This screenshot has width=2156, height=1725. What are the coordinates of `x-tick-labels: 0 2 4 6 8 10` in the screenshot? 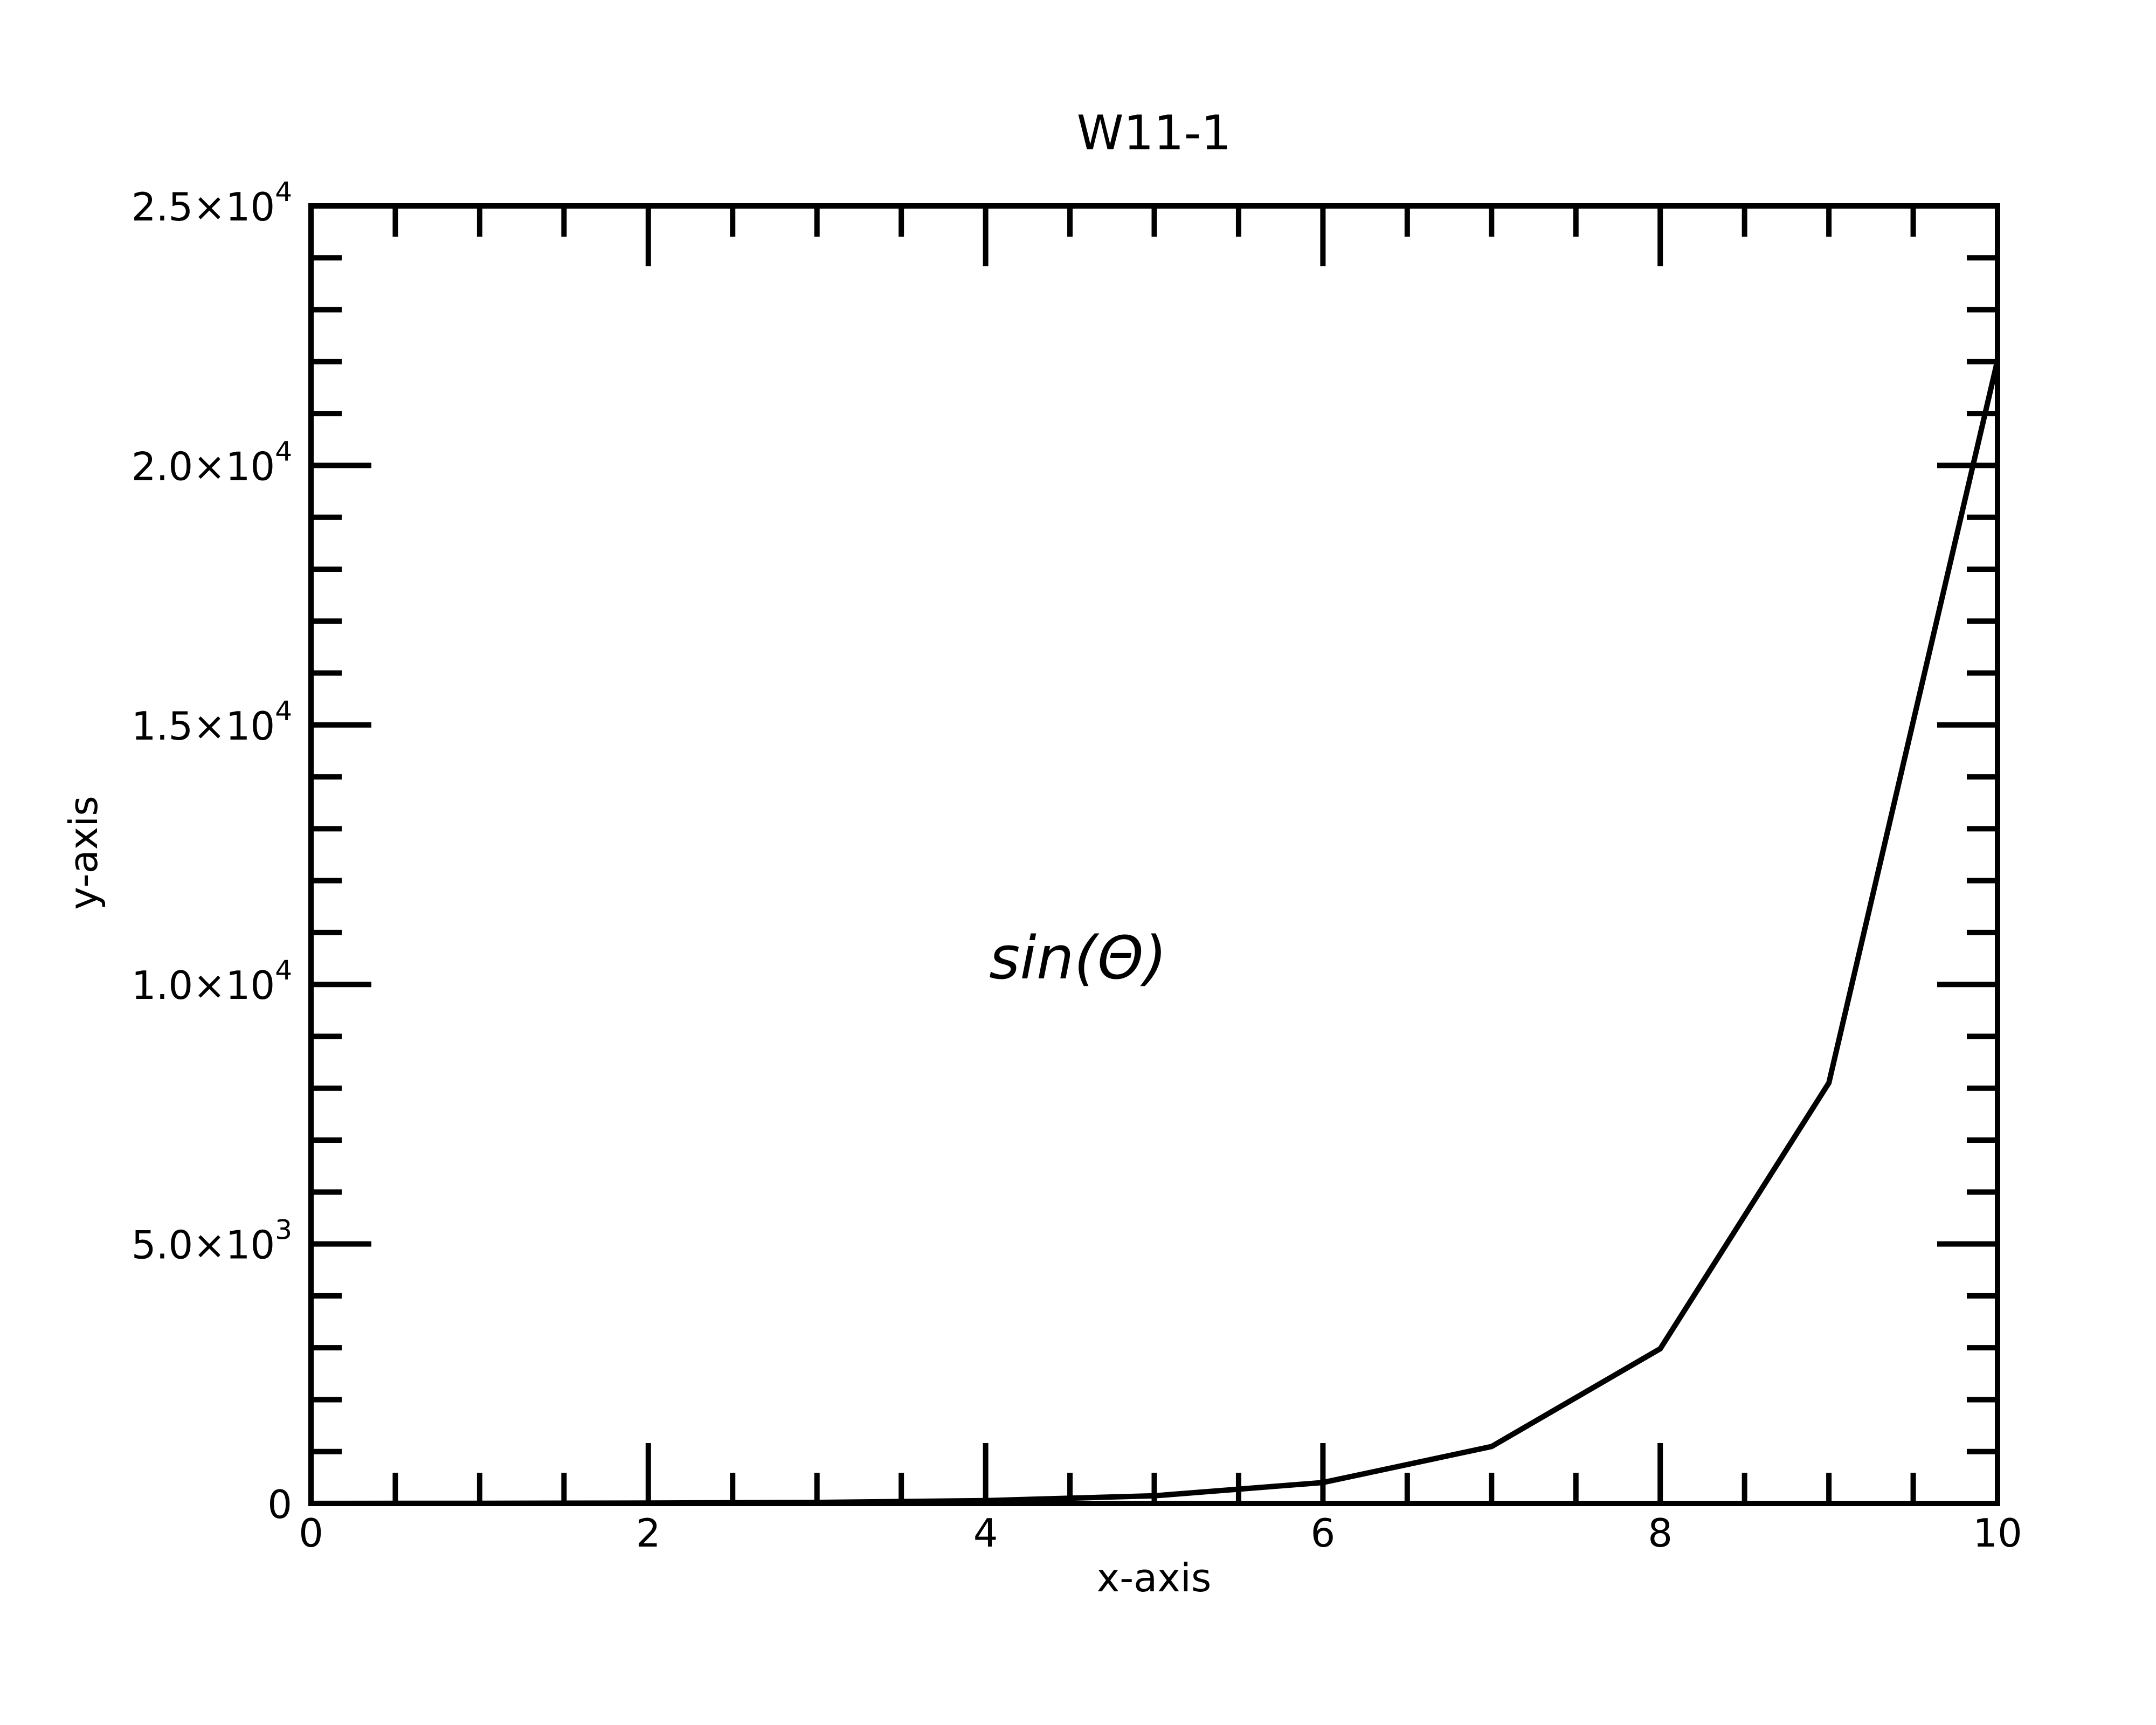 It's located at (1160, 1533).